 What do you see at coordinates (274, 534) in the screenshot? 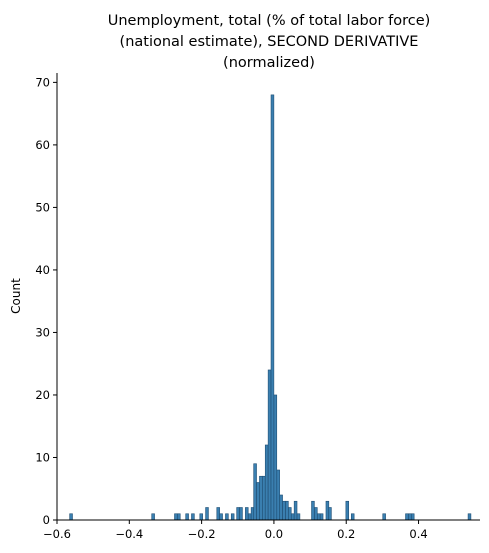
I see `x-tick-label: 0.0` at bounding box center [274, 534].